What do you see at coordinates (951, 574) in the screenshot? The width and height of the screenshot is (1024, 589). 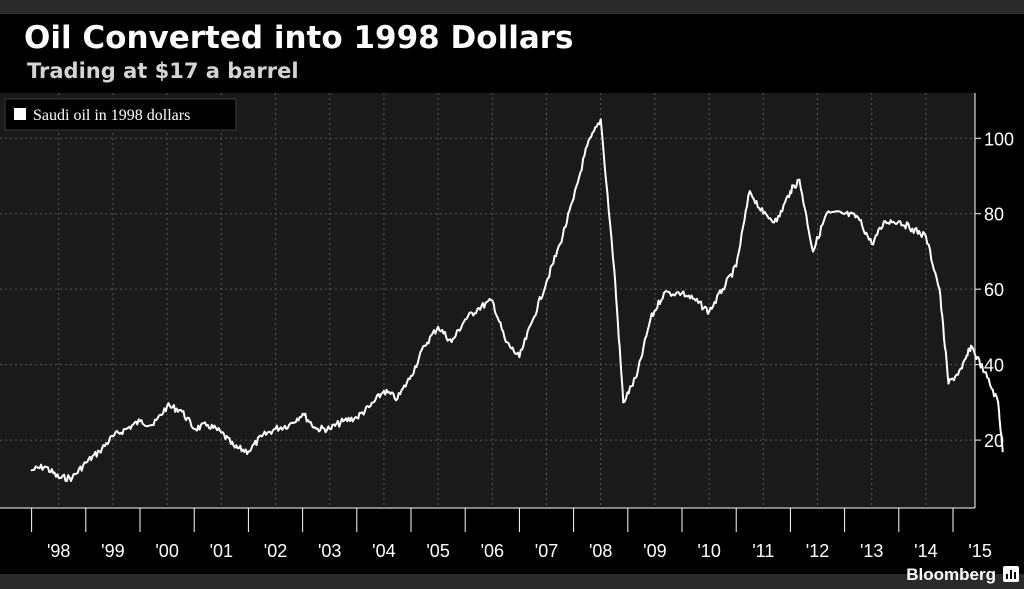 I see `brand-name: Bloomberg` at bounding box center [951, 574].